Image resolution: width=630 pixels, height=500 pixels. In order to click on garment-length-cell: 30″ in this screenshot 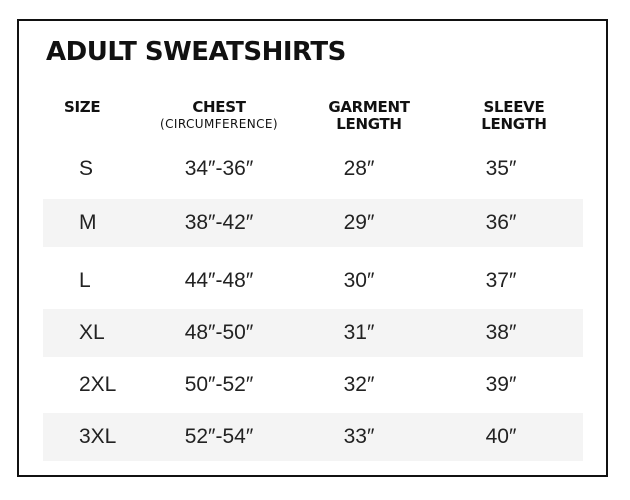, I will do `click(359, 280)`.